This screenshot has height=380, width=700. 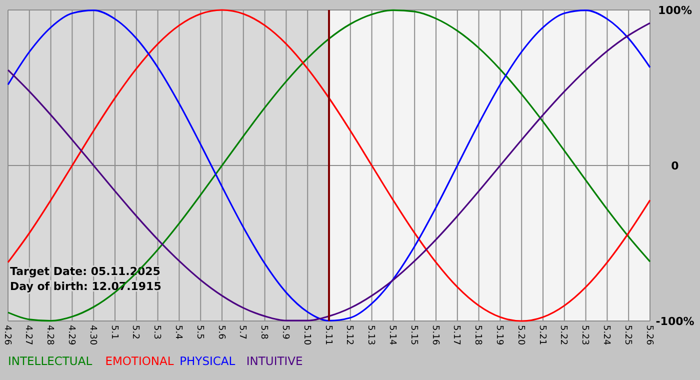 I want to click on text: INTELLECTUAL, so click(x=50, y=361).